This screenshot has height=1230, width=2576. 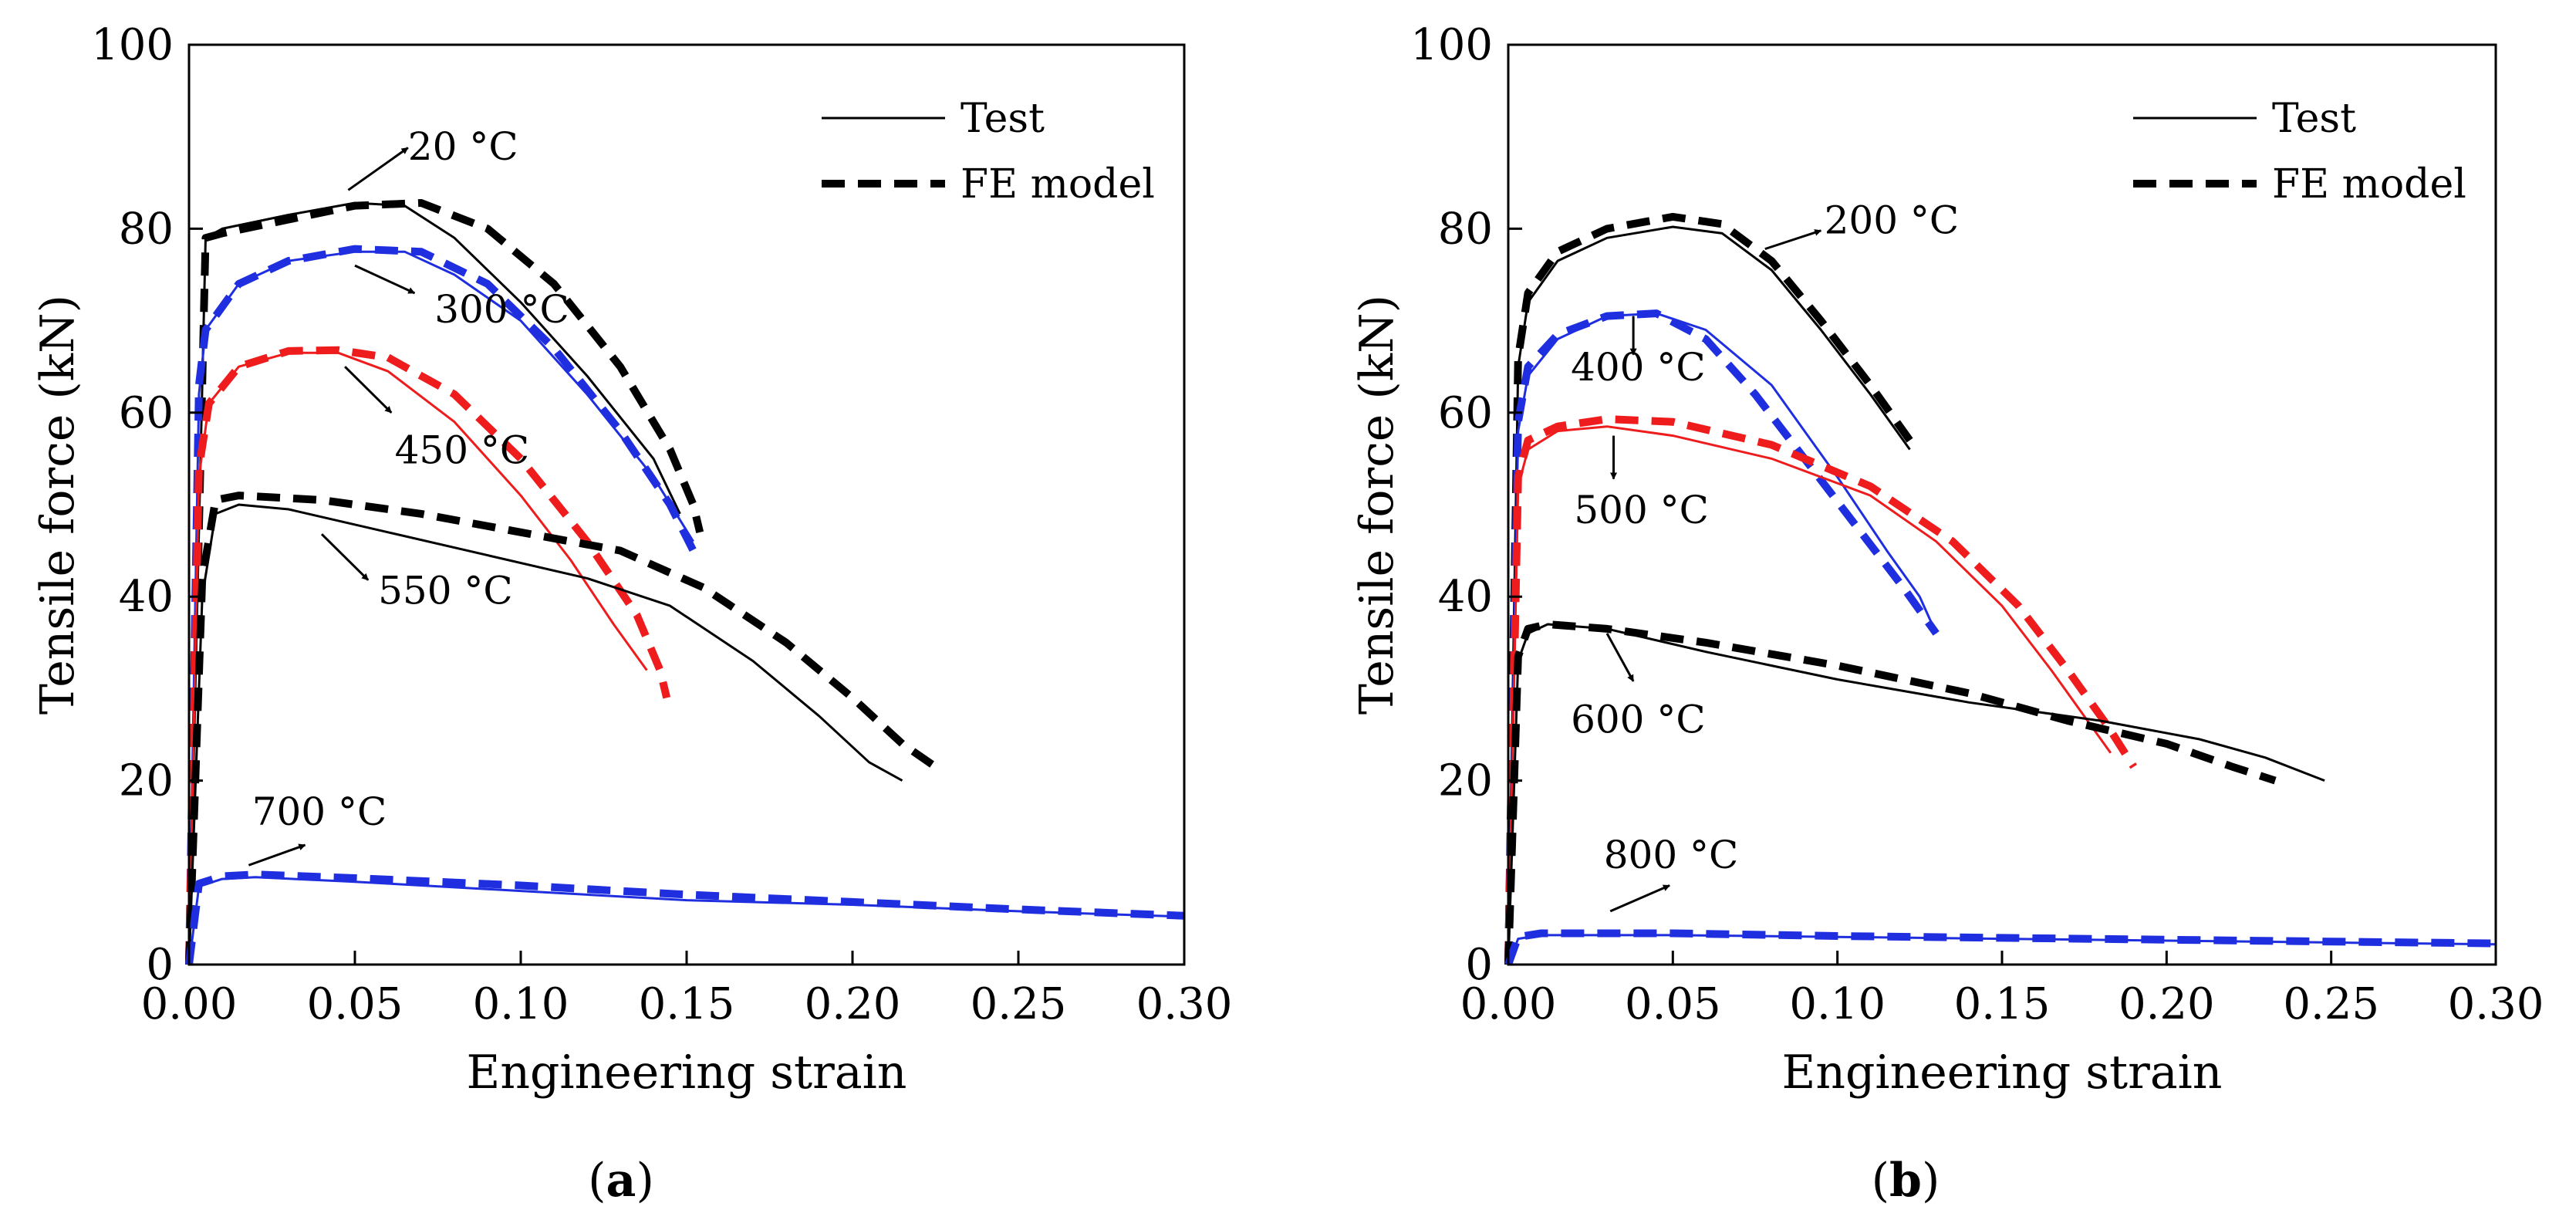 I want to click on y-tick-label-b-3: 60, so click(x=1466, y=413).